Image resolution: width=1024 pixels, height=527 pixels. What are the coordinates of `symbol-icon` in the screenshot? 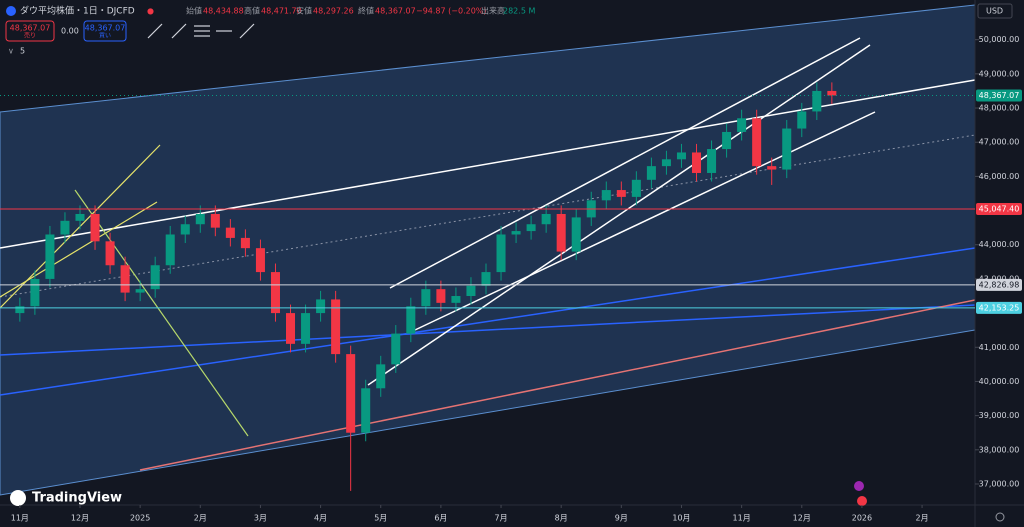 It's located at (11, 11).